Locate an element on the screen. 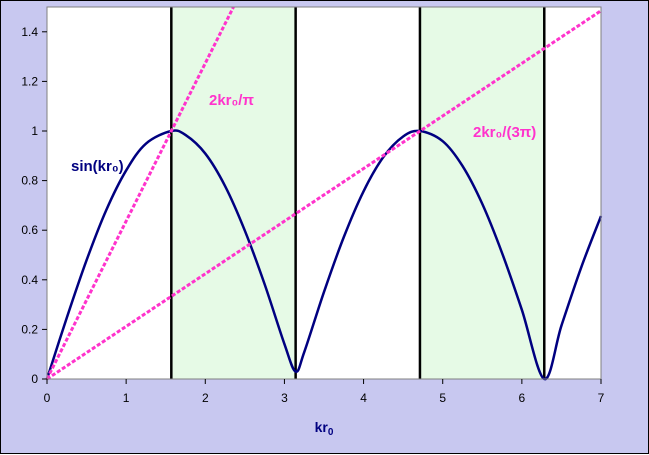  annotation-2: 2kr₀/(3π) is located at coordinates (504, 132).